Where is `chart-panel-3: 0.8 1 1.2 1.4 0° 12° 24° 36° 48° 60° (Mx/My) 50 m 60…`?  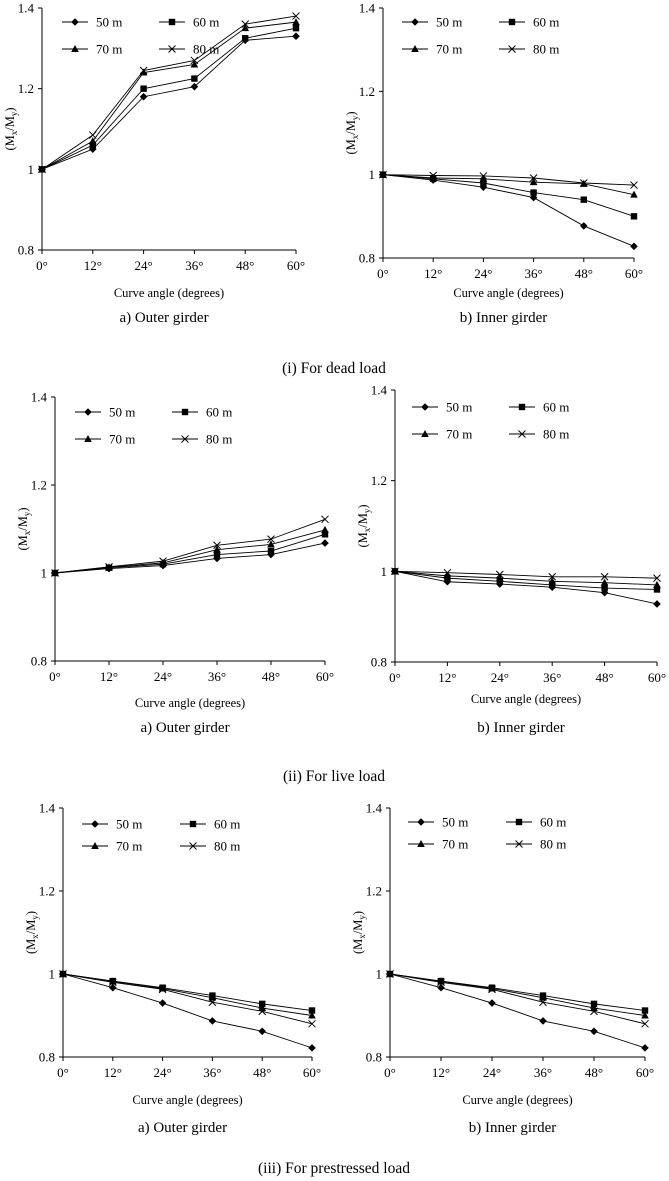
chart-panel-3: 0.8 1 1.2 1.4 0° 12° 24° 36° 48° 60° (Mx/My) 50 m 60… is located at coordinates (175, 563).